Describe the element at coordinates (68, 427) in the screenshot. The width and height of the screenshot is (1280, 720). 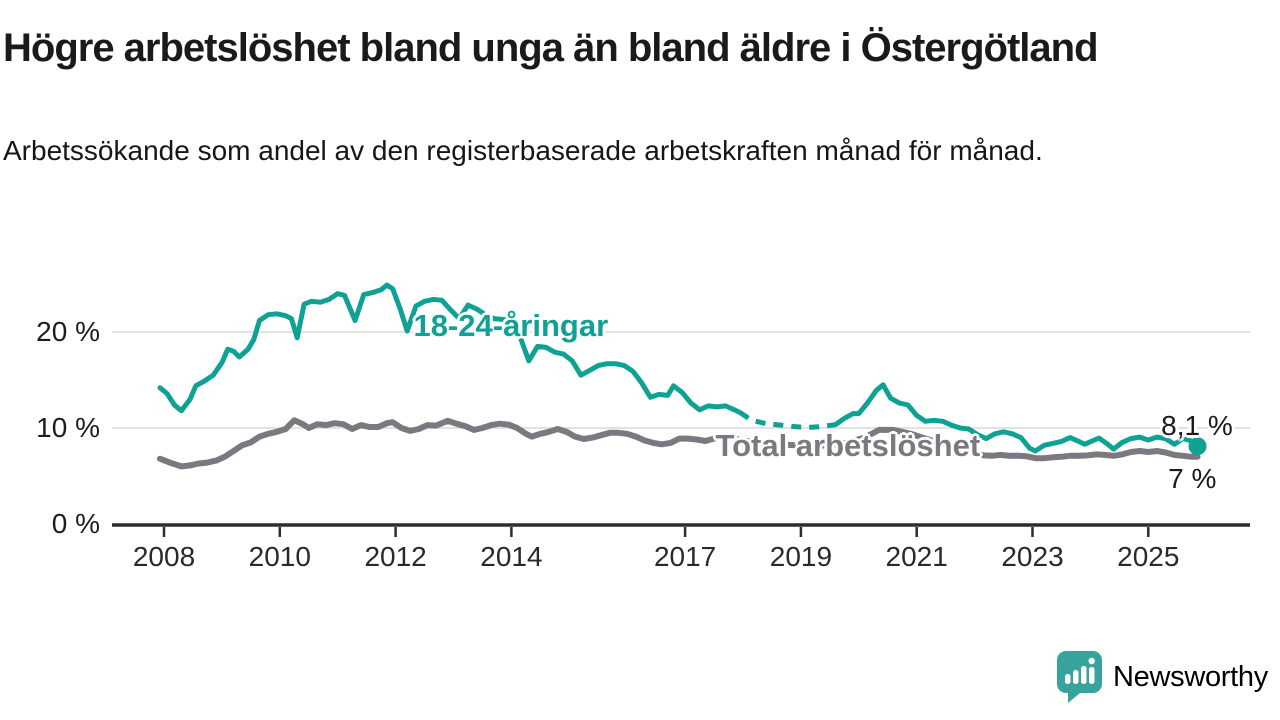
I see `y-axis-label: 10 %` at that location.